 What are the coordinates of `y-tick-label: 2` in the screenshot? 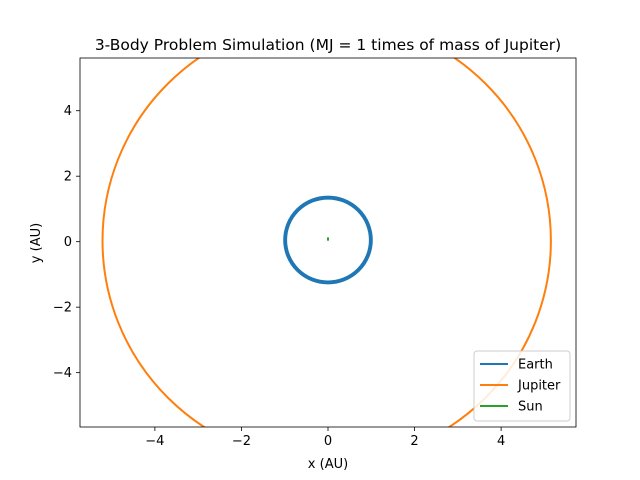 It's located at (68, 177).